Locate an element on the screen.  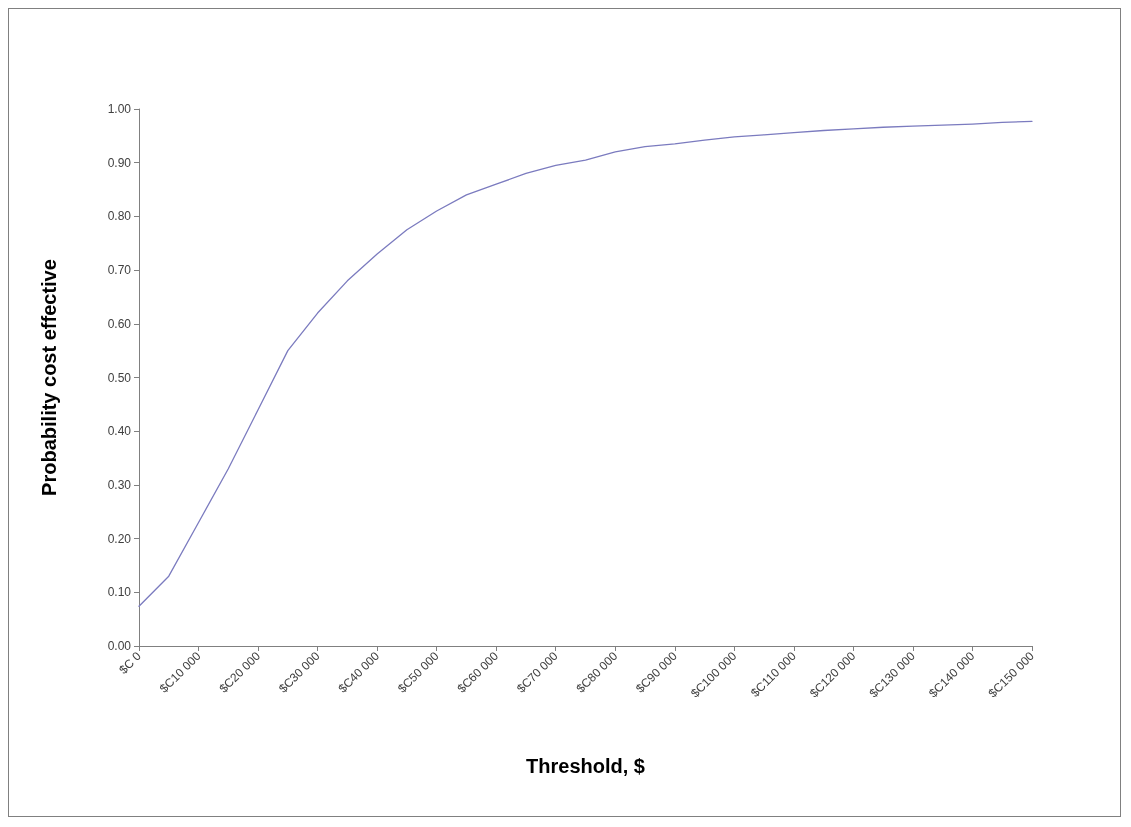
y-tick-label: 0.30 is located at coordinates (119, 484).